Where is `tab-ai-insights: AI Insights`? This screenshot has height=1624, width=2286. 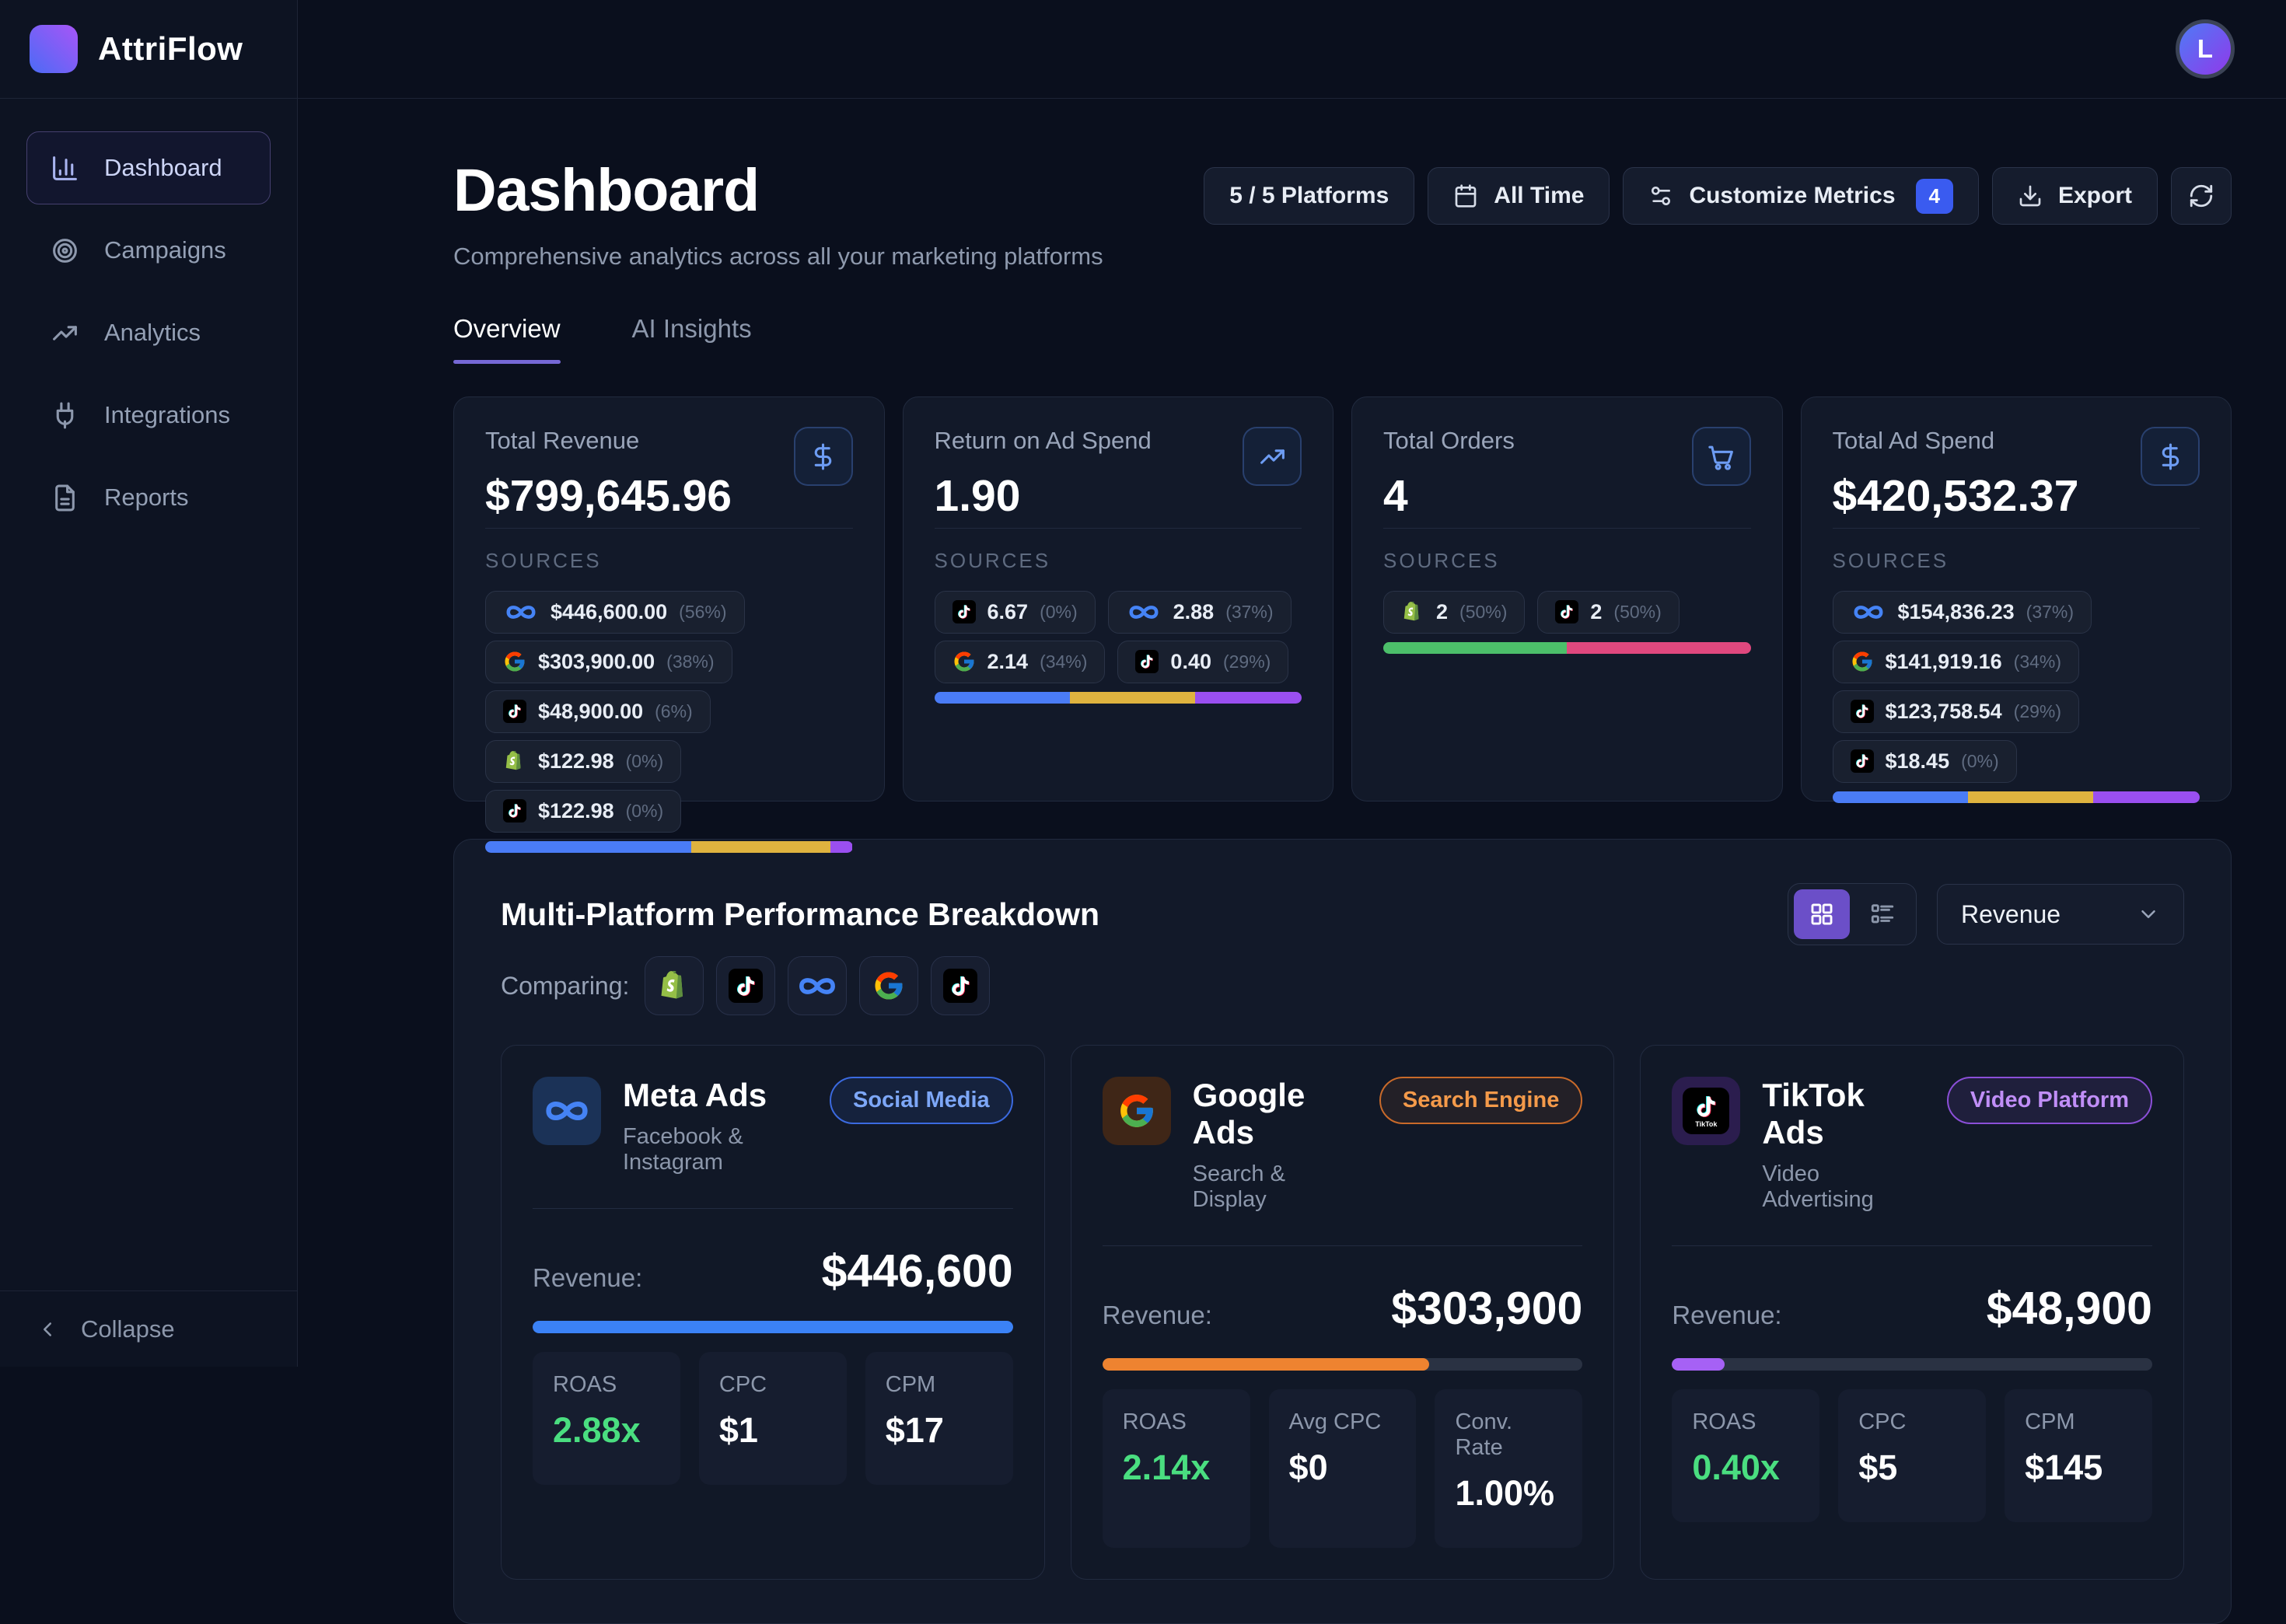
tab-ai-insights: AI Insights is located at coordinates (692, 339).